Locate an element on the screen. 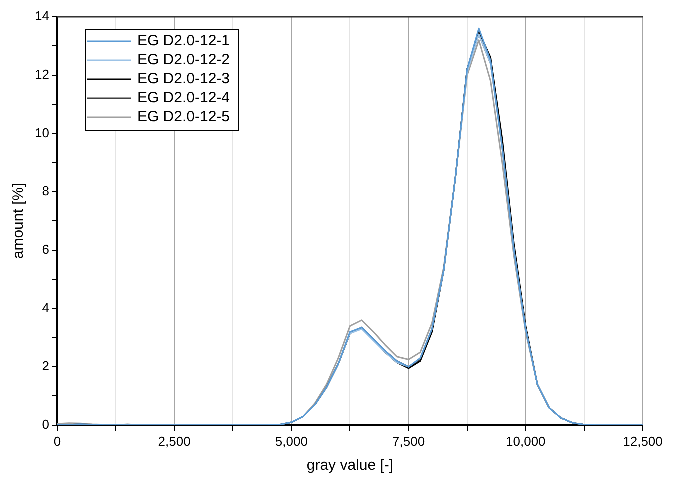  y-tick-label: 2 is located at coordinates (46, 366).